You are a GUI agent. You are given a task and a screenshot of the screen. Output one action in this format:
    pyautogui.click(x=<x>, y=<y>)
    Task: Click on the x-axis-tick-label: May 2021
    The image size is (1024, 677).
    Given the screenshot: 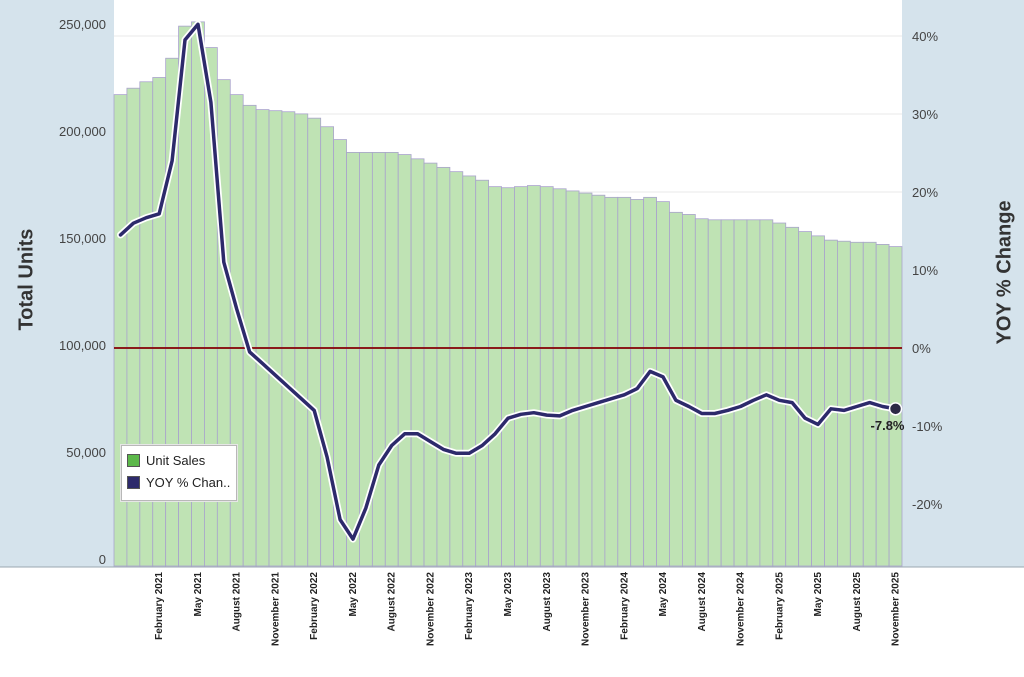 What is the action you would take?
    pyautogui.click(x=198, y=594)
    